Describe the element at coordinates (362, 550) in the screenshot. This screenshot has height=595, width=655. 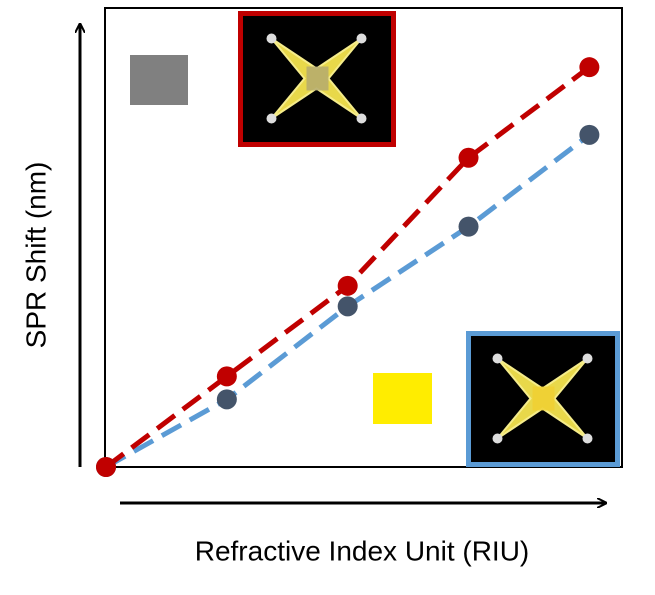
I see `x-axis-label: Refractive Index Unit (RIU)` at that location.